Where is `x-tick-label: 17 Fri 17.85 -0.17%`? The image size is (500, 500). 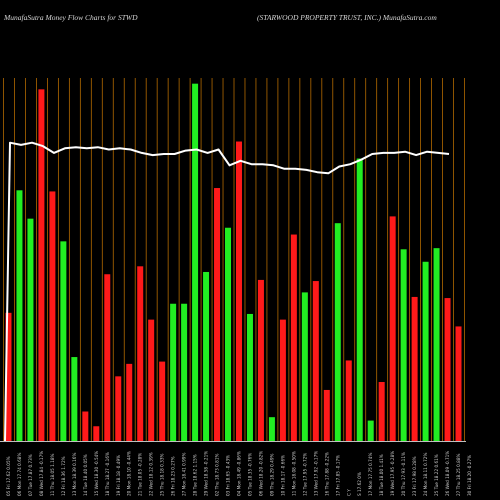 x-tick-label: 17 Fri 17.85 -0.17% is located at coordinates (337, 475).